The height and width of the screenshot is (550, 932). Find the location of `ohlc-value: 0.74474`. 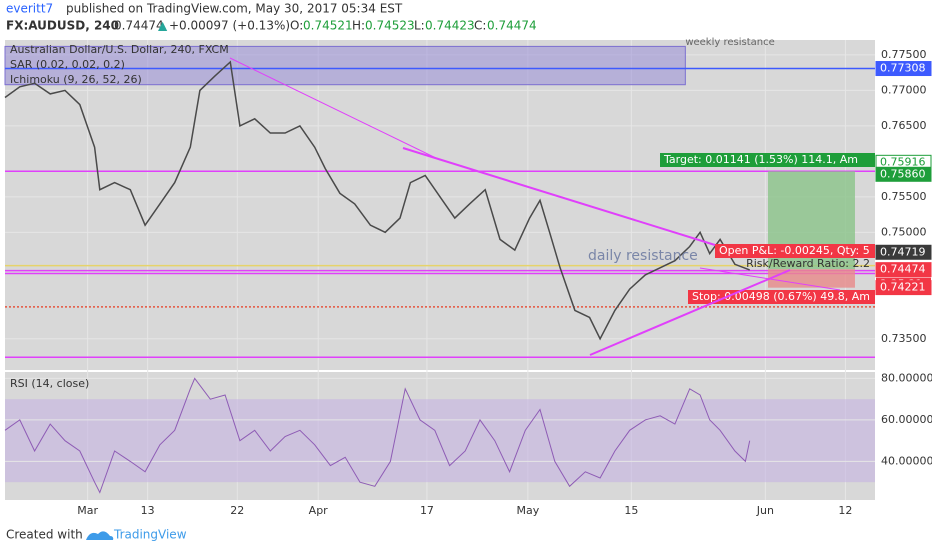

ohlc-value: 0.74474 is located at coordinates (512, 26).